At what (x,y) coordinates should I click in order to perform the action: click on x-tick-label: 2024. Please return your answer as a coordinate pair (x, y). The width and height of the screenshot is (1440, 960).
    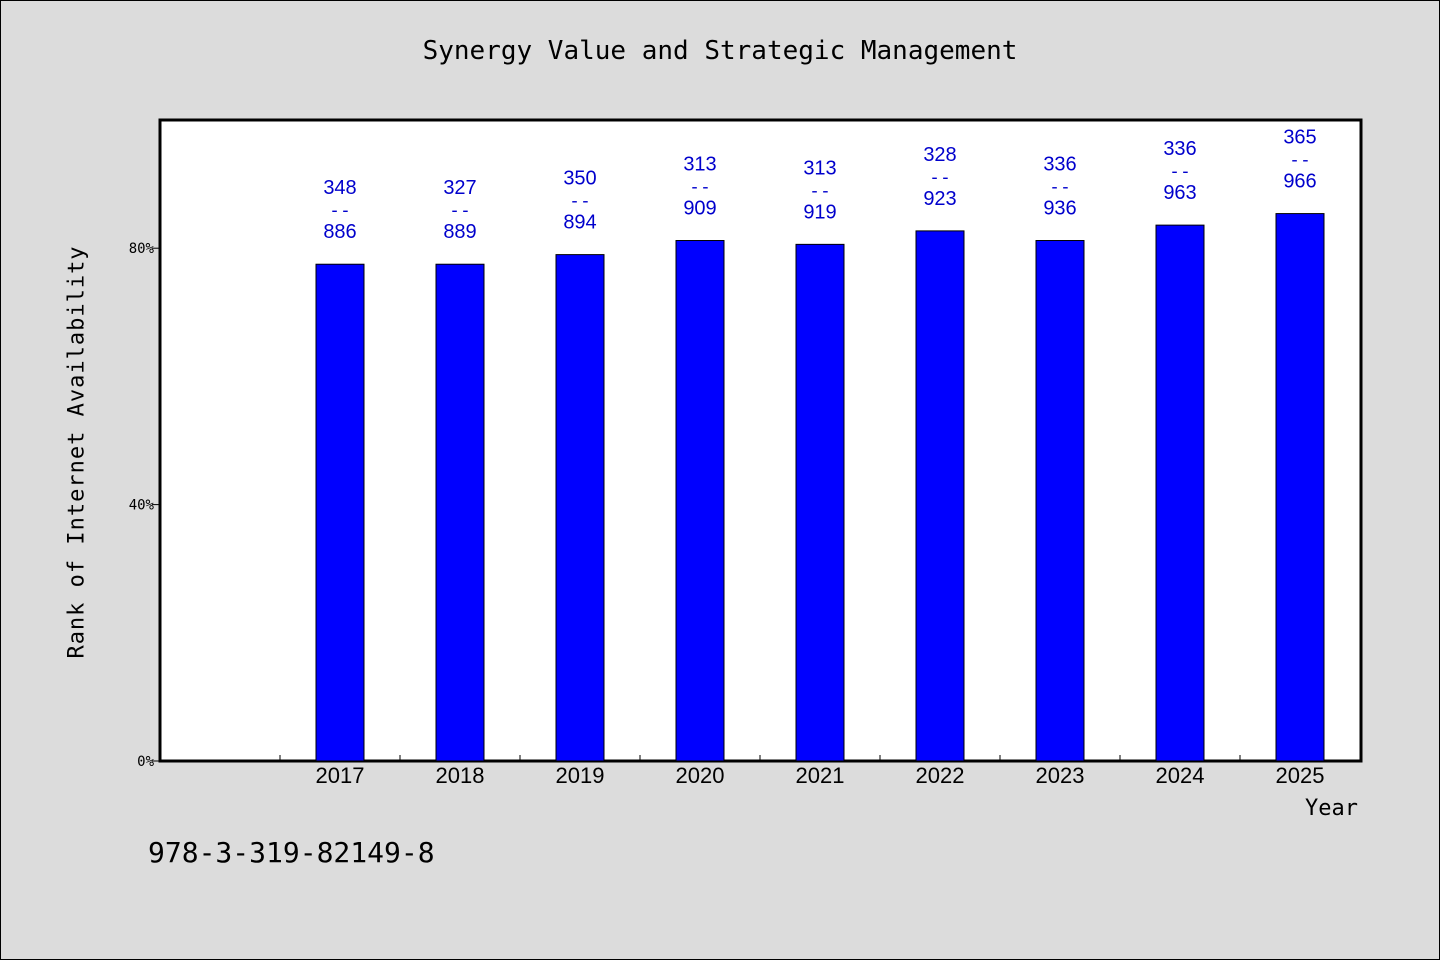
    Looking at the image, I should click on (1180, 775).